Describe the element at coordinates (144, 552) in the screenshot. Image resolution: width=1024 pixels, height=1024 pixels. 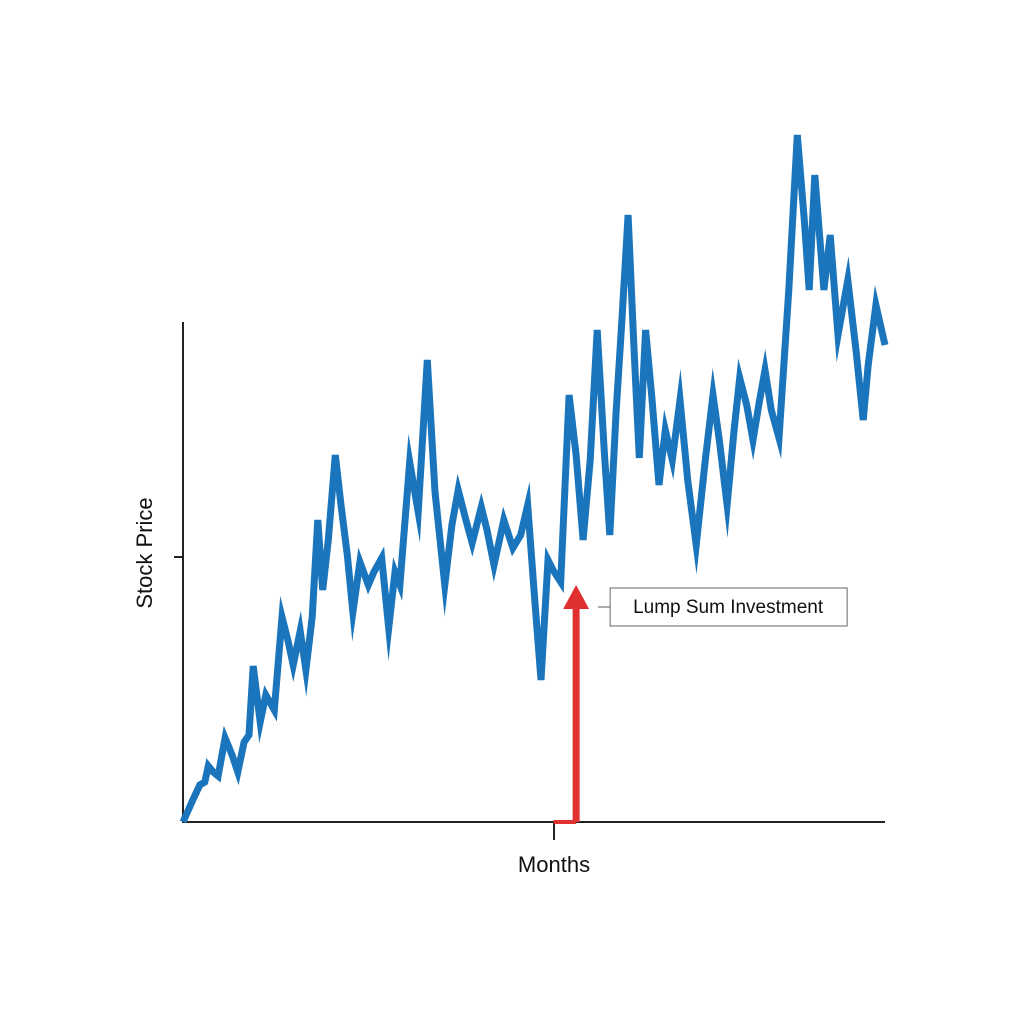
I see `y-axis-label: Stock Price` at that location.